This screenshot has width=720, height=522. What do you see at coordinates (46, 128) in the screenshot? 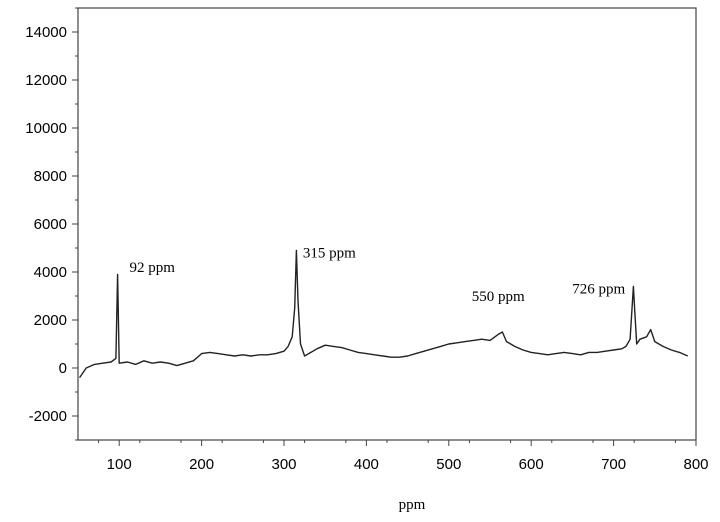
I see `y-tick-label: 10000` at bounding box center [46, 128].